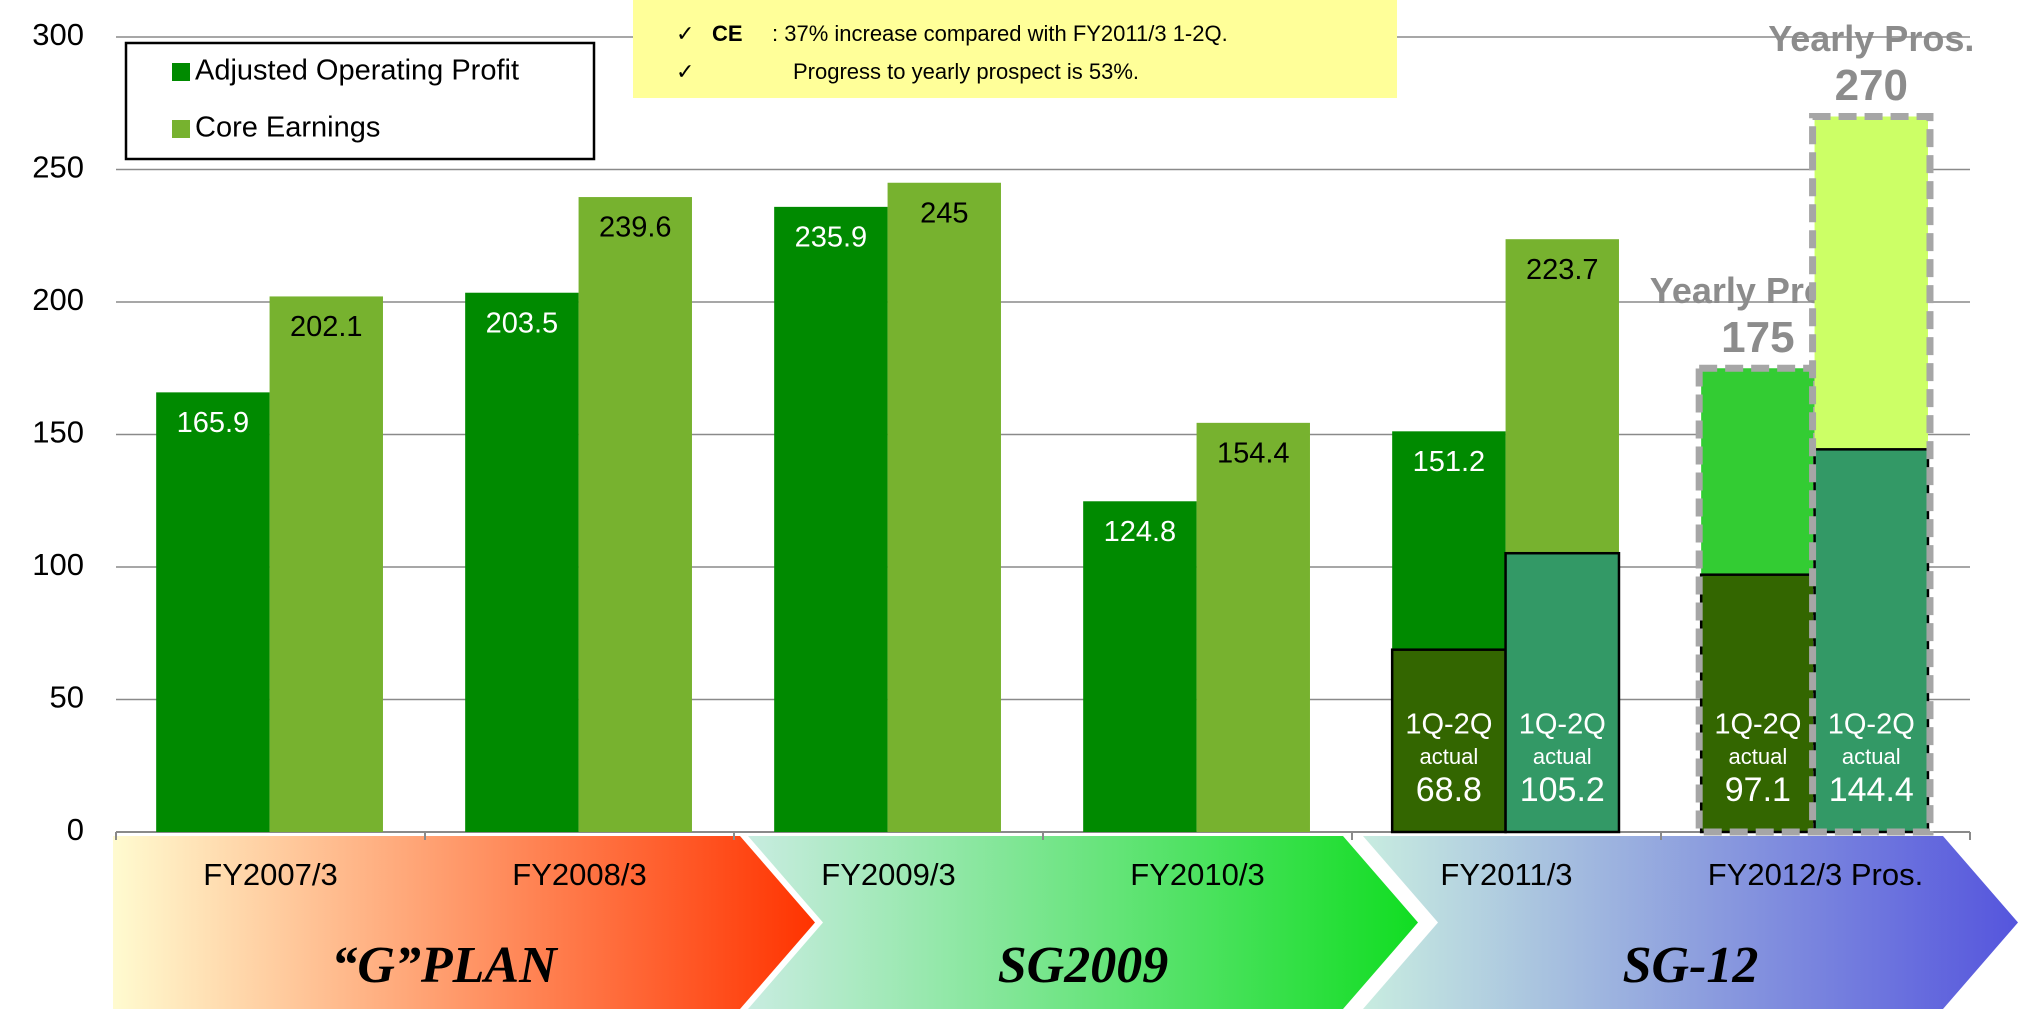 This screenshot has width=2022, height=1009. I want to click on value-label: 124.8, so click(1140, 532).